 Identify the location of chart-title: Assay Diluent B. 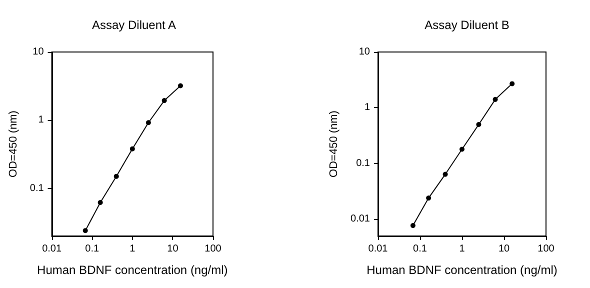
(467, 25).